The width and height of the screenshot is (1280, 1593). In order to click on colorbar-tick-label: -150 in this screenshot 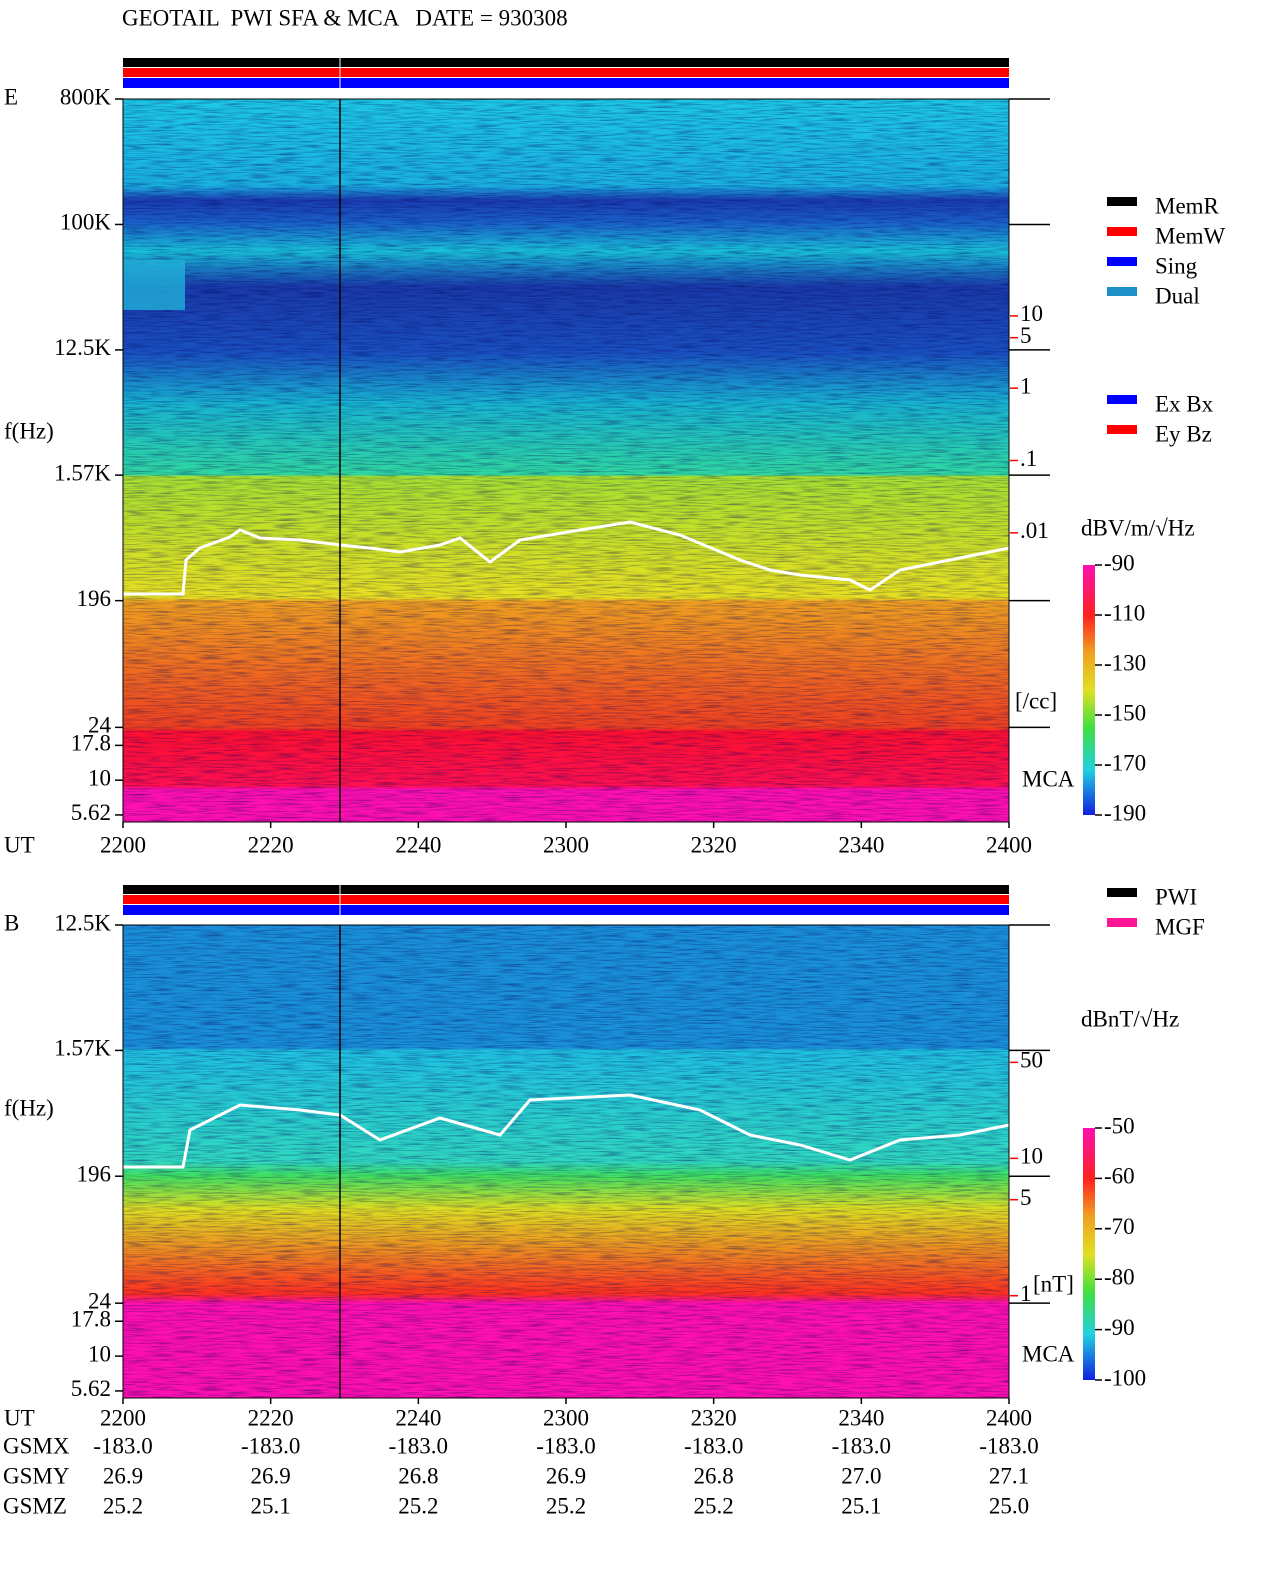, I will do `click(1125, 712)`.